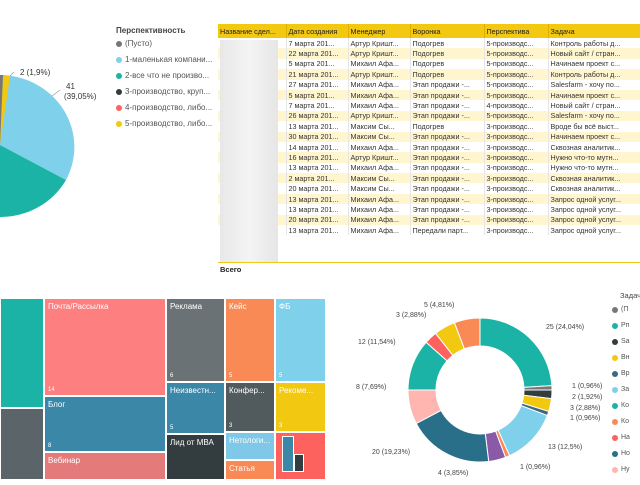 The height and width of the screenshot is (485, 640). Describe the element at coordinates (299, 463) in the screenshot. I see `treemap-tile-dark-small` at that location.